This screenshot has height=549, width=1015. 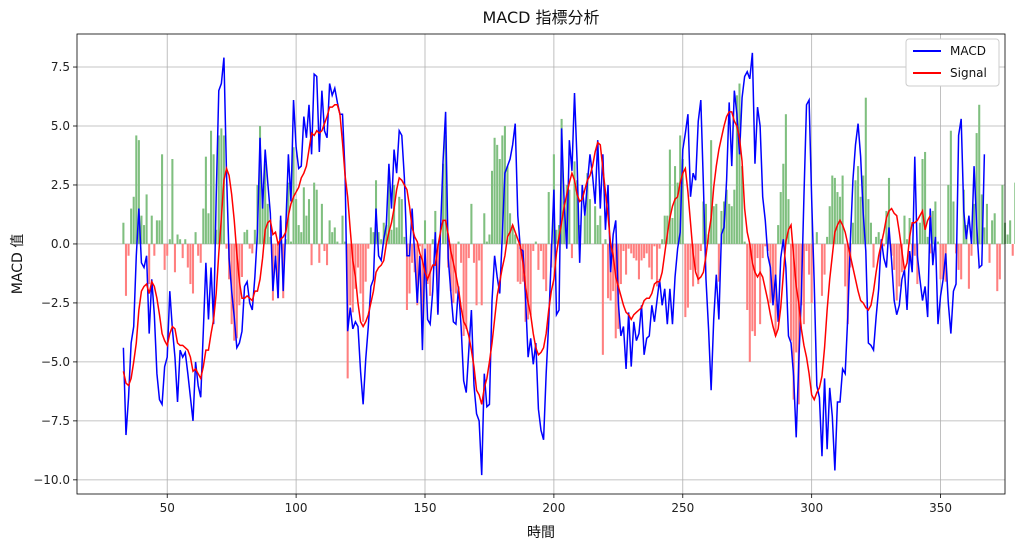 What do you see at coordinates (940, 508) in the screenshot?
I see `x-tick-label: 350` at bounding box center [940, 508].